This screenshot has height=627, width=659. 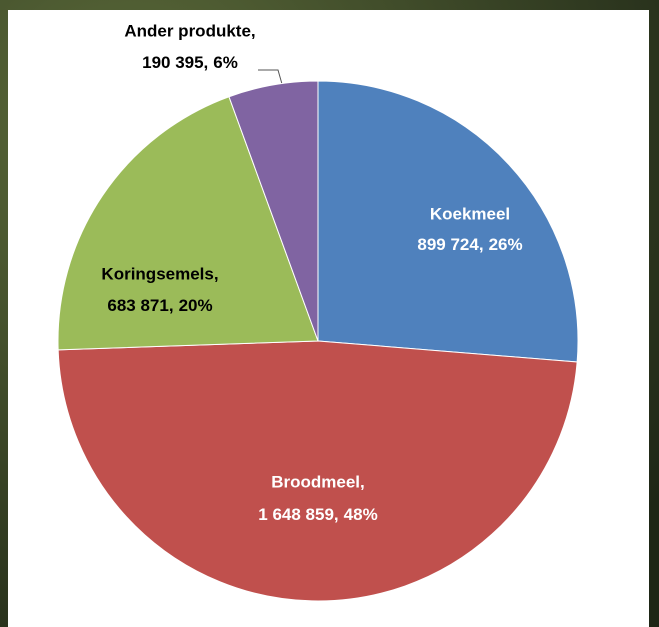 I want to click on pie-slice, so click(x=273, y=211).